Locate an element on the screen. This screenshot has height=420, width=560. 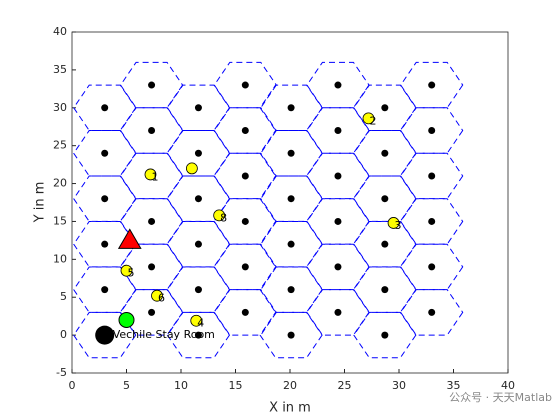
y-tick-label: 15 is located at coordinates (60, 220).